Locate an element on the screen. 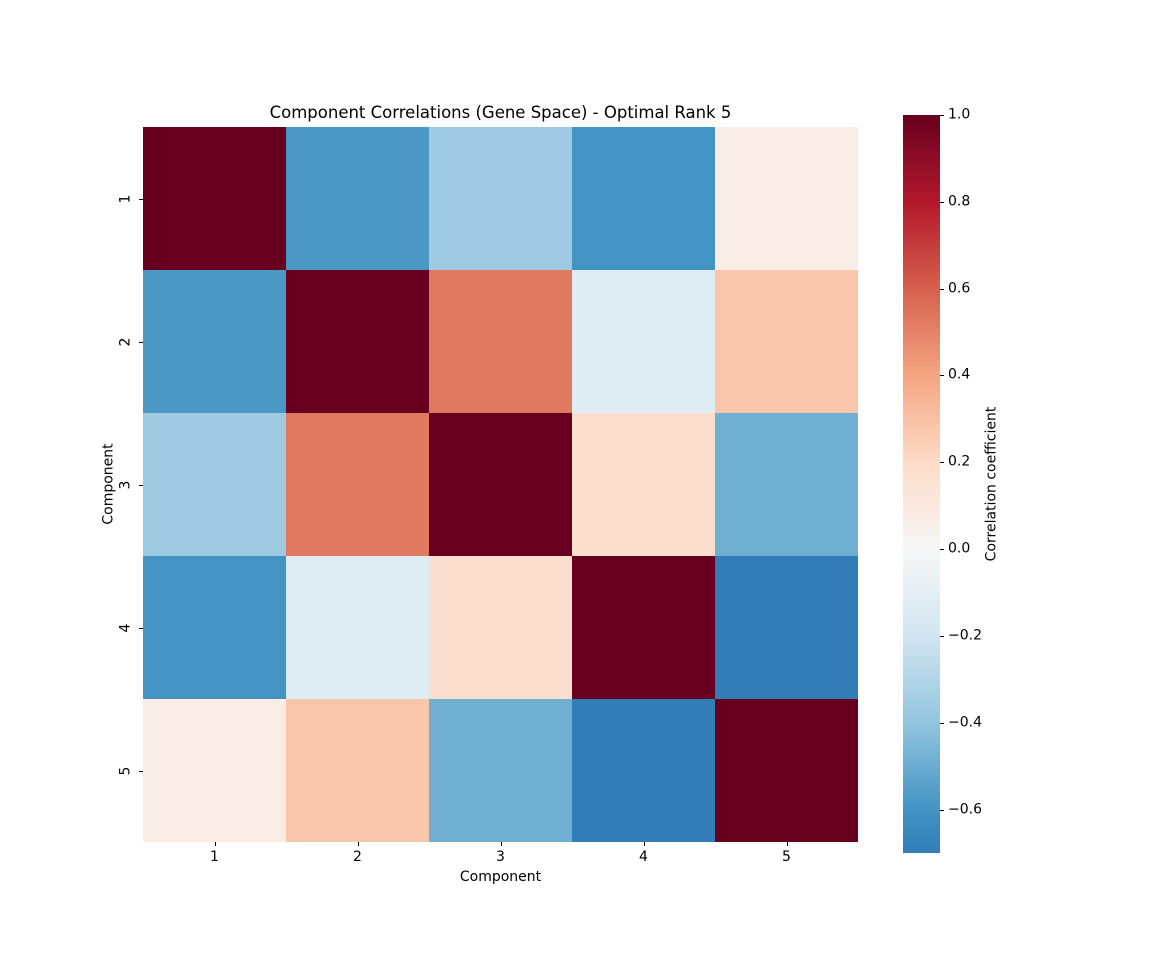 The image size is (1152, 960). heatmap-cell-r2c3 is located at coordinates (500, 341).